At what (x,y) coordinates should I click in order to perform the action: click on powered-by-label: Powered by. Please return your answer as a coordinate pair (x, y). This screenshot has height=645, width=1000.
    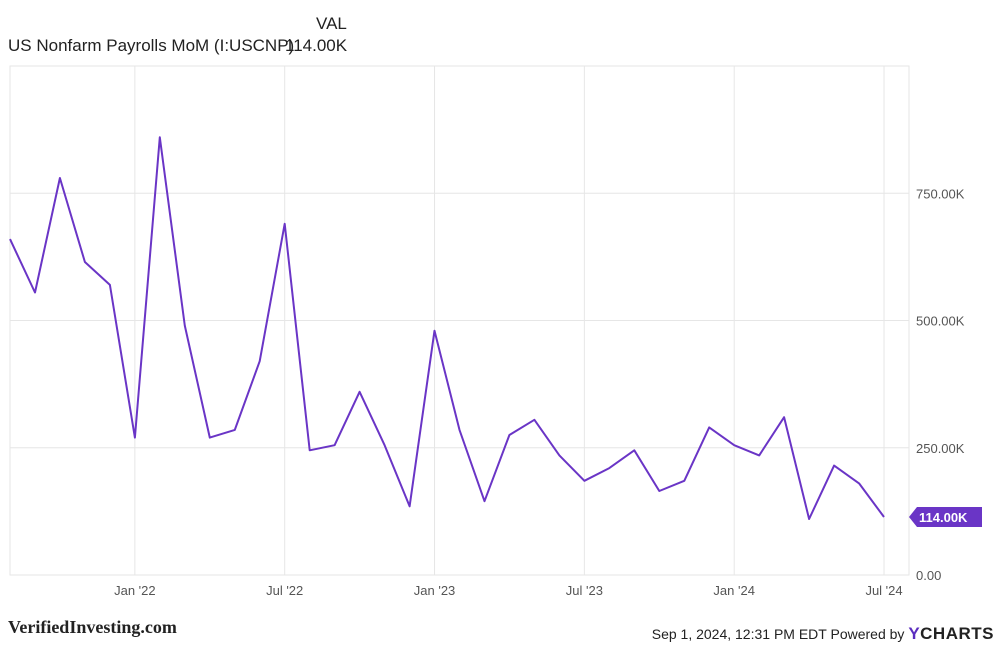
    Looking at the image, I should click on (867, 634).